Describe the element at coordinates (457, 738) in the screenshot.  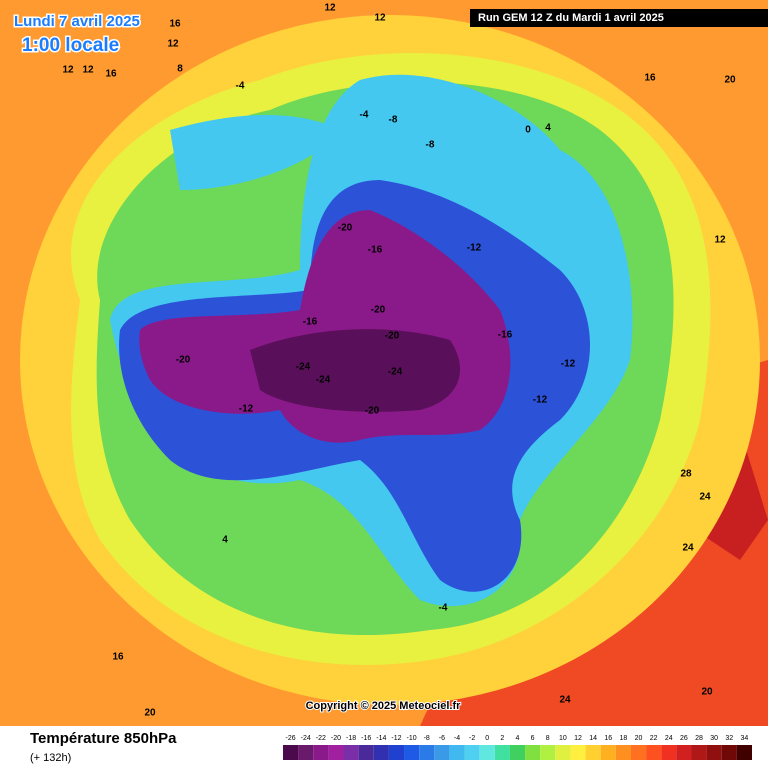
I see `scale-label: -4` at that location.